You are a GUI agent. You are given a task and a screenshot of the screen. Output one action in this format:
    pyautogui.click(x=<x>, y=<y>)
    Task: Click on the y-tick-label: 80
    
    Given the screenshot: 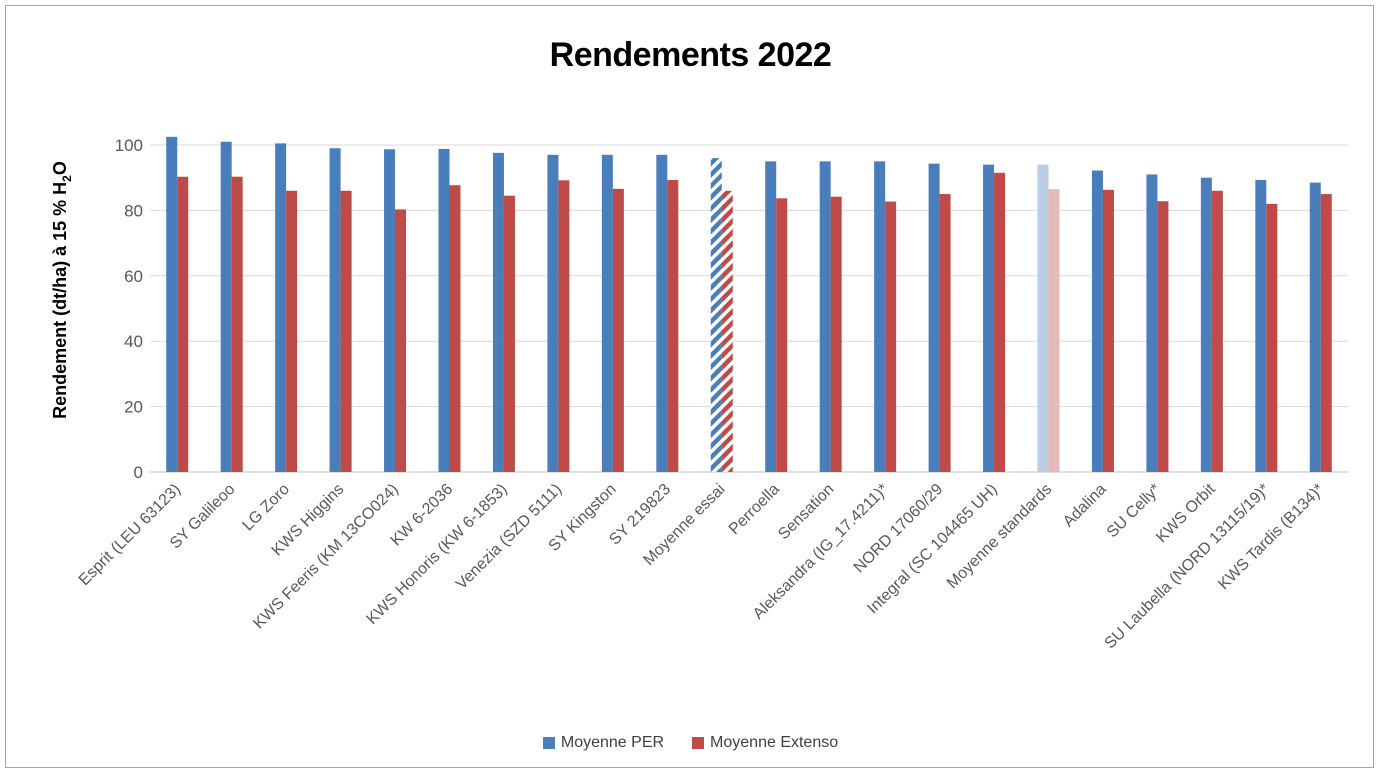 What is the action you would take?
    pyautogui.click(x=133, y=210)
    